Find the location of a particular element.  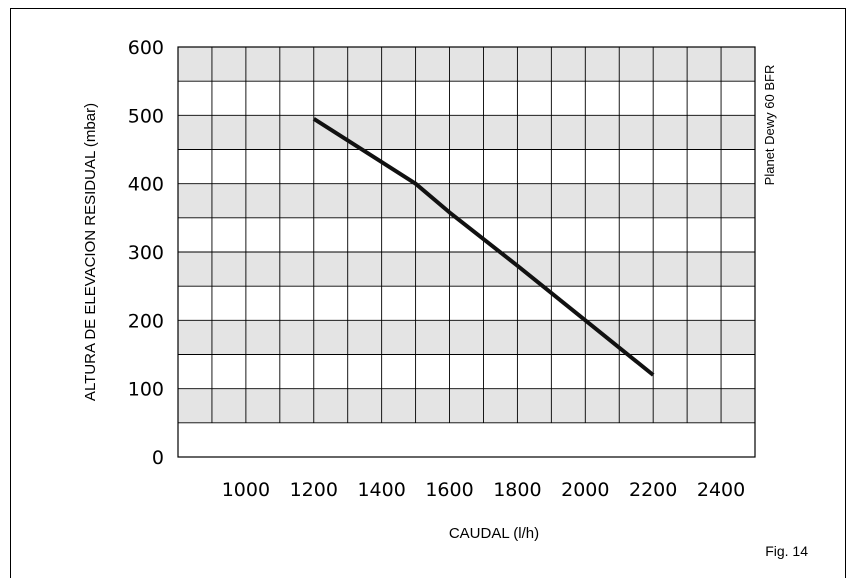

x-tick-label: 2000 is located at coordinates (585, 490).